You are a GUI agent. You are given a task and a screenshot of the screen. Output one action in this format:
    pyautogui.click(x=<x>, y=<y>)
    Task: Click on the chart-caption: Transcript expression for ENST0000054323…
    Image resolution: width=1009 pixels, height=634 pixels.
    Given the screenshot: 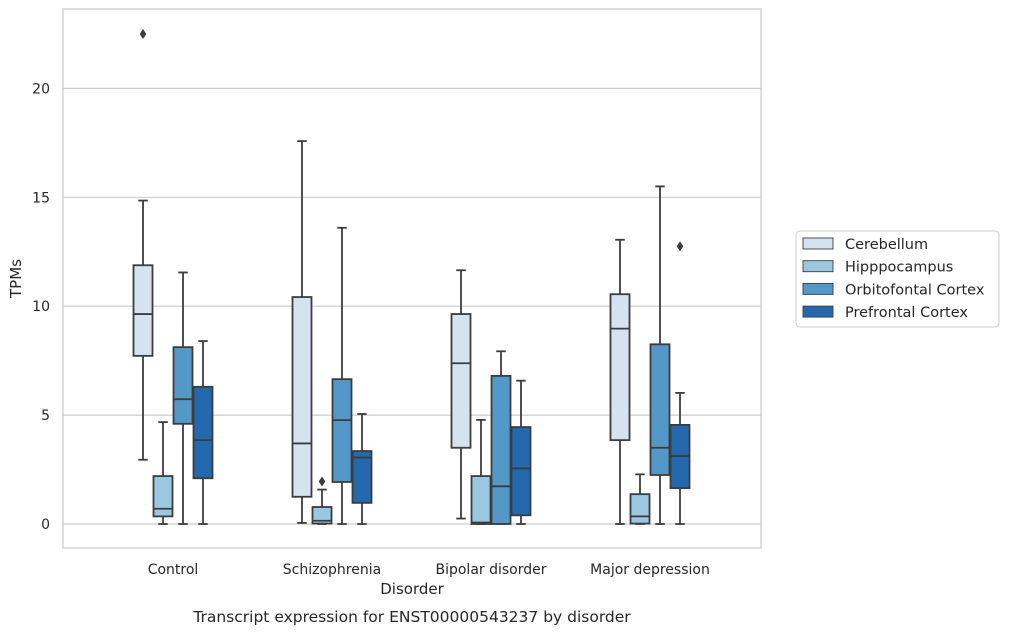 What is the action you would take?
    pyautogui.click(x=411, y=617)
    